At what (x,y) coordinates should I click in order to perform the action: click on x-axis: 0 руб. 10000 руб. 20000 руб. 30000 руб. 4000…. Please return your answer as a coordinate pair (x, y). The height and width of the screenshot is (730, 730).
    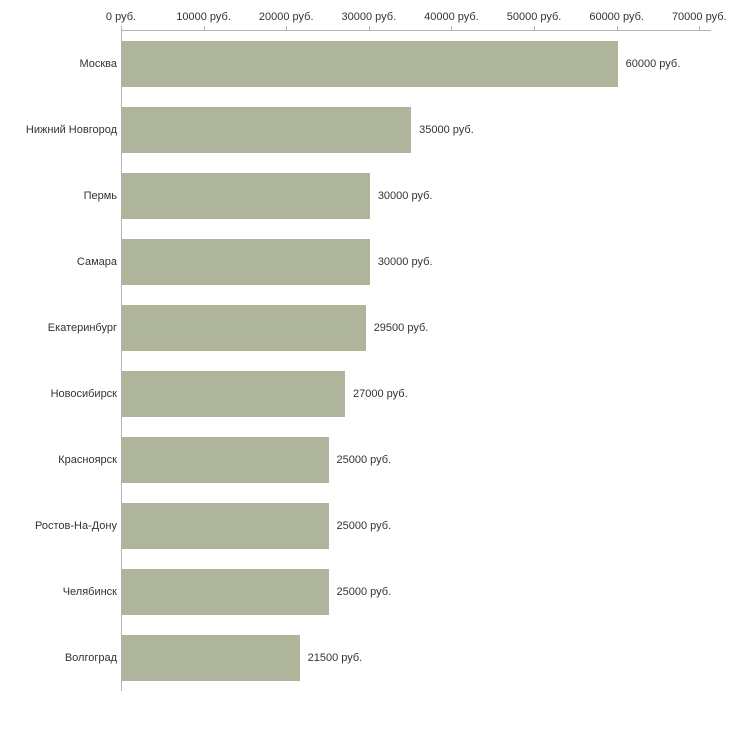
    Looking at the image, I should click on (416, 15).